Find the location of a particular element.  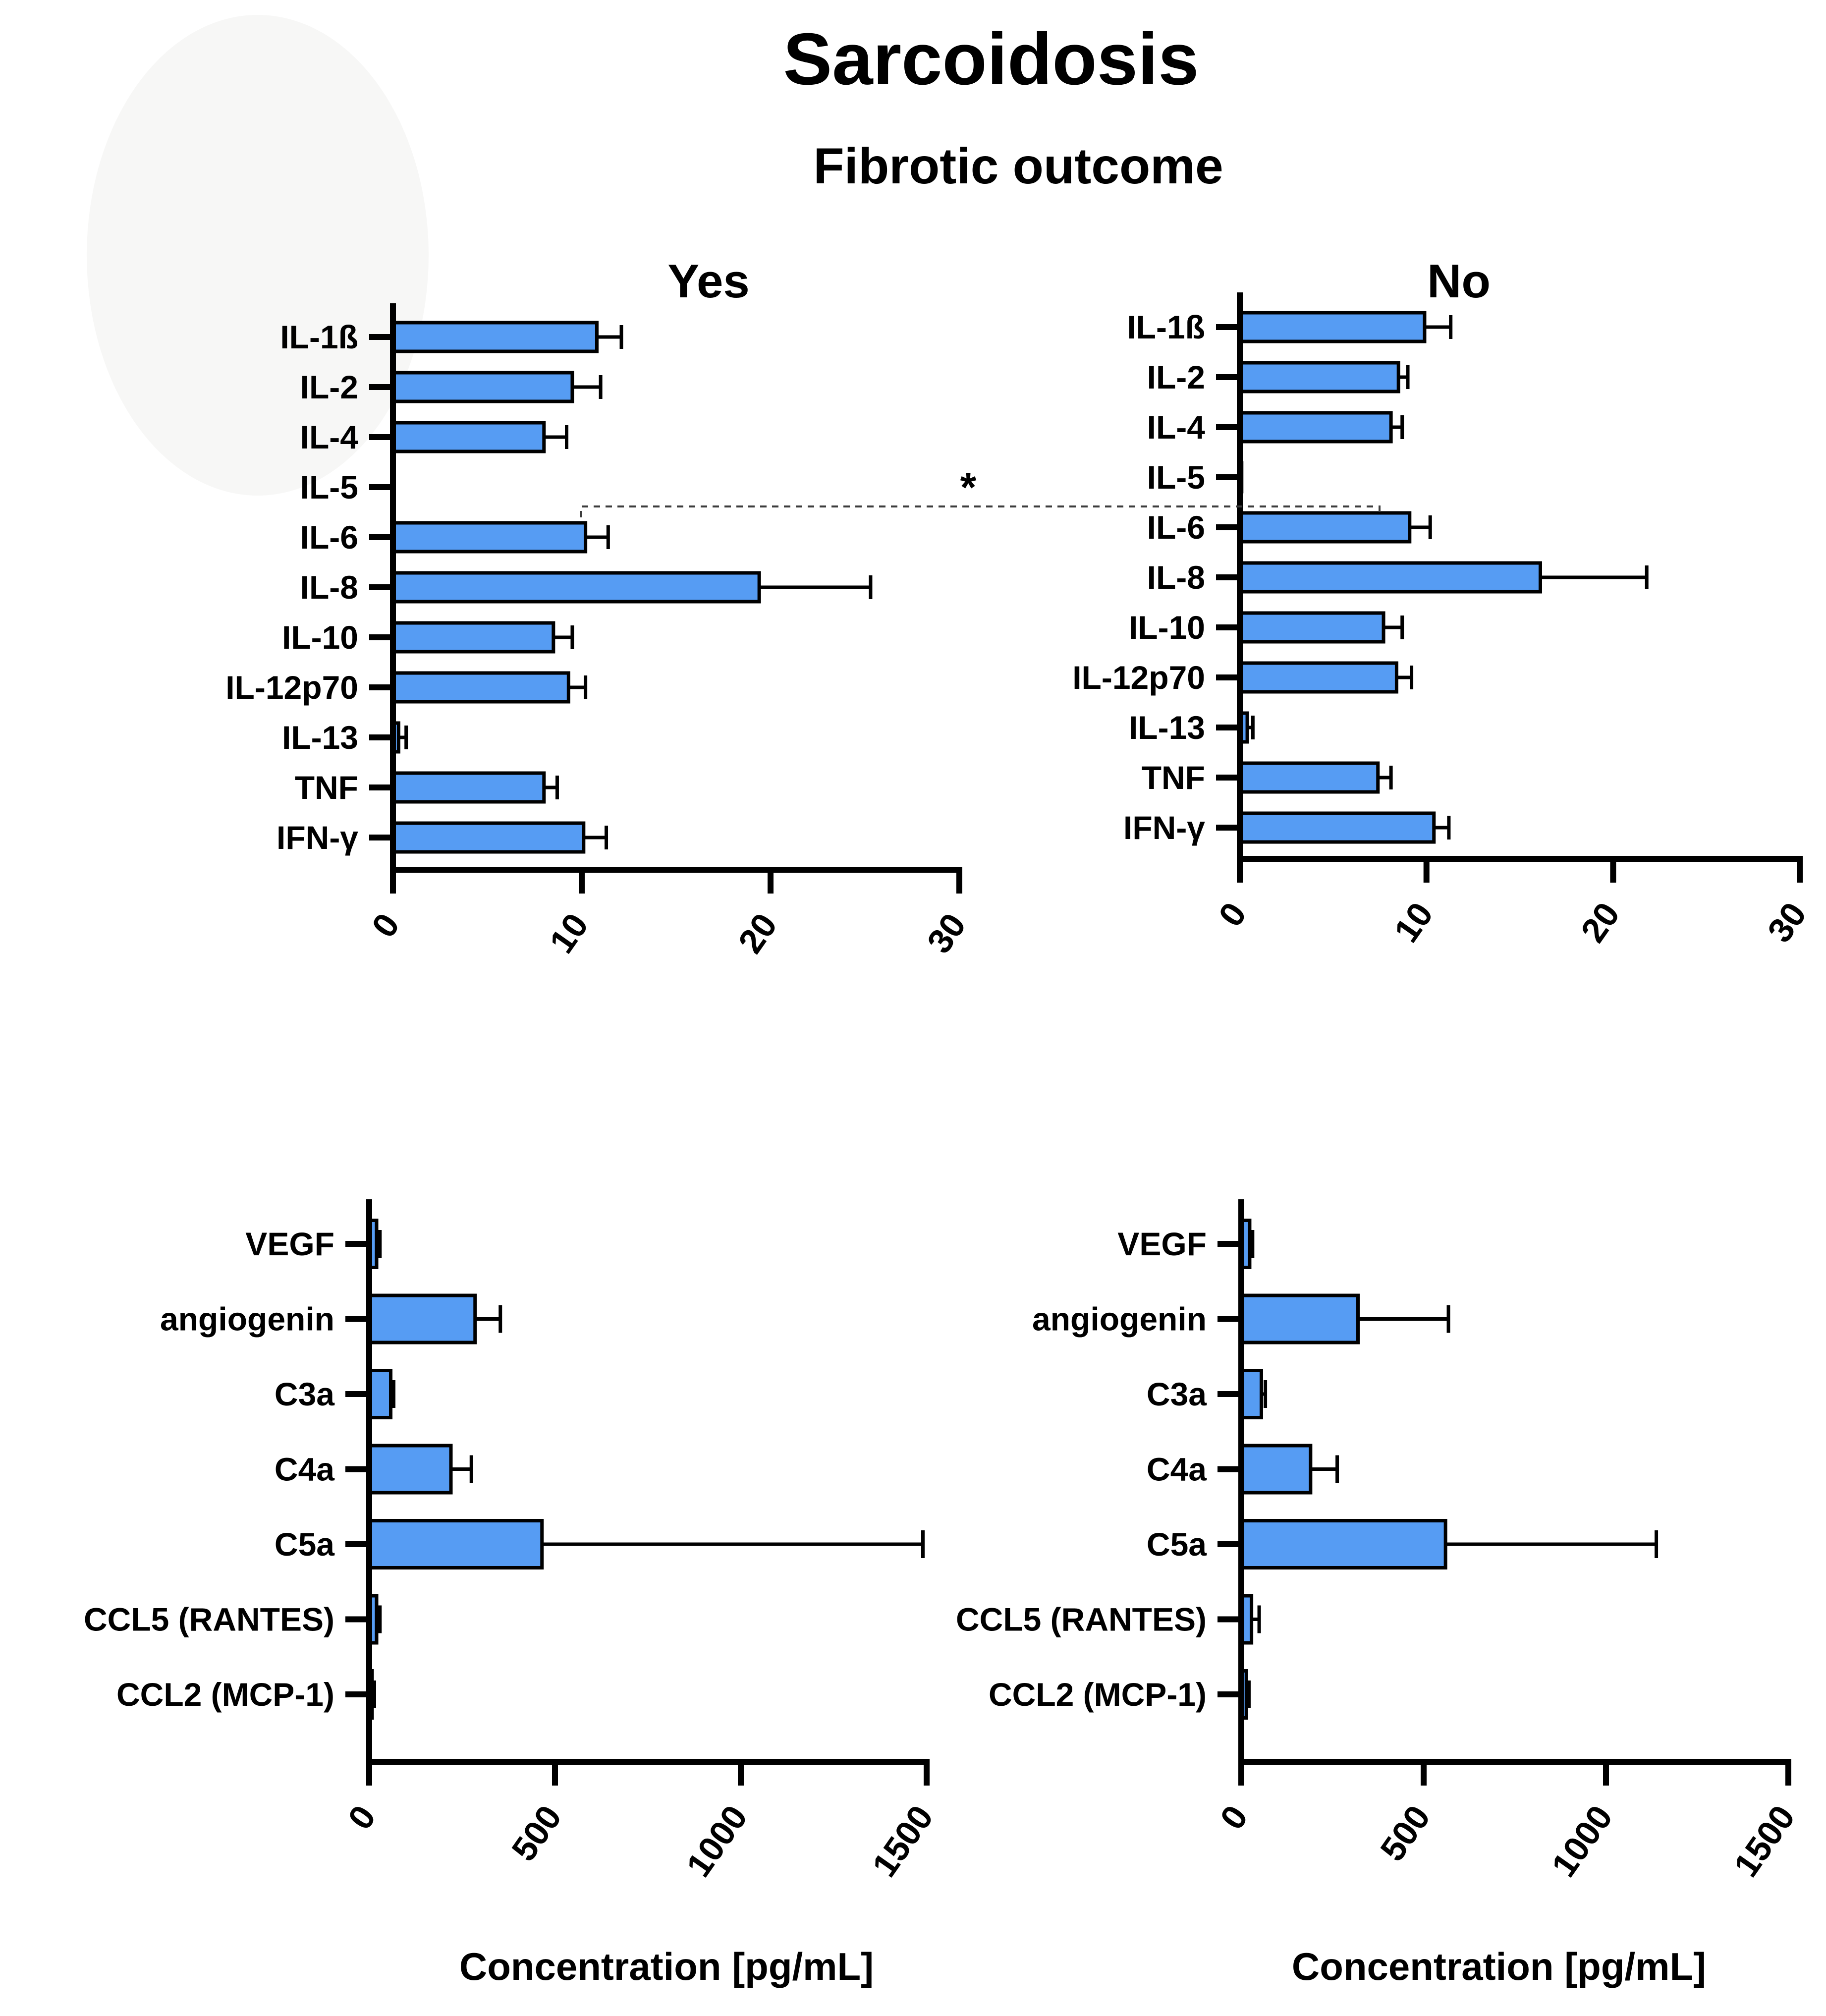

significance-bracket: * is located at coordinates (980, 490).